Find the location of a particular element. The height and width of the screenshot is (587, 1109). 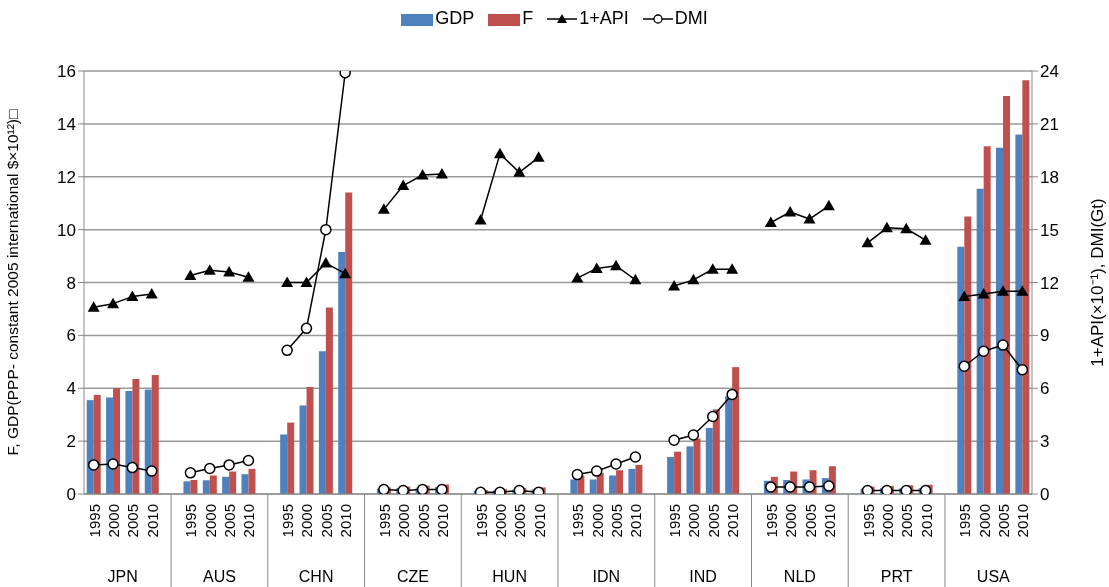

text: NLD is located at coordinates (799, 576).